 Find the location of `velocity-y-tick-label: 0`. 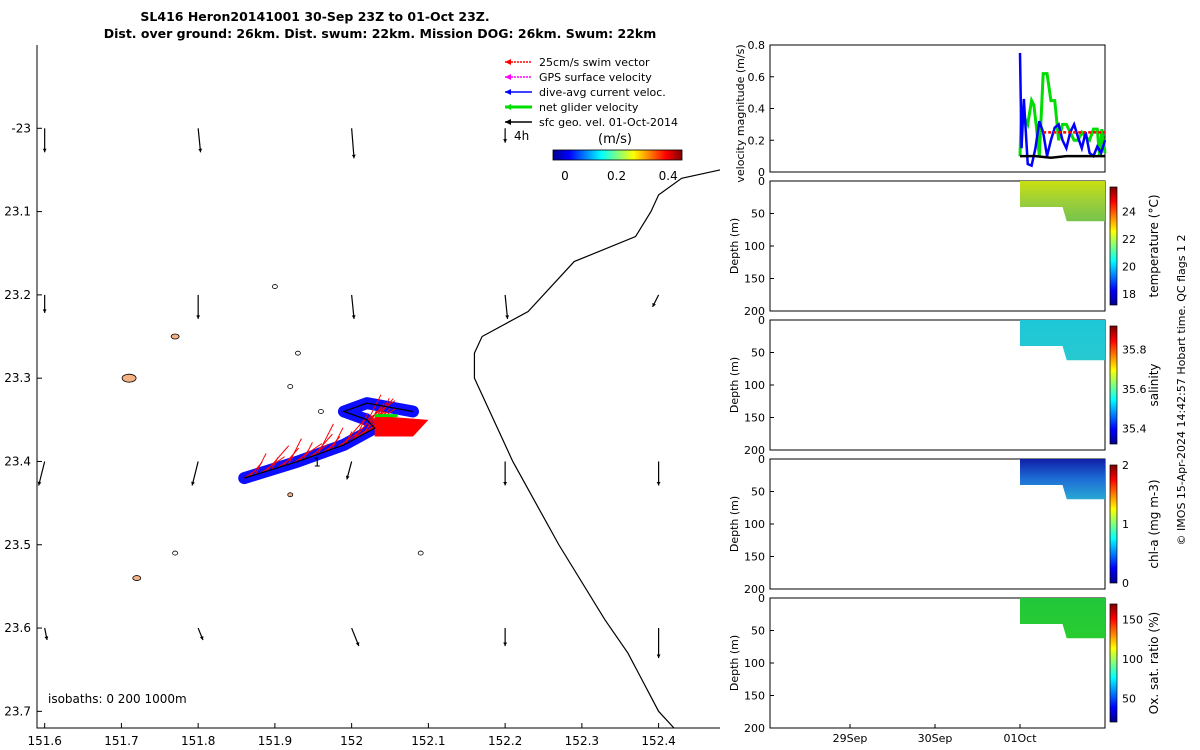

velocity-y-tick-label: 0 is located at coordinates (761, 172).